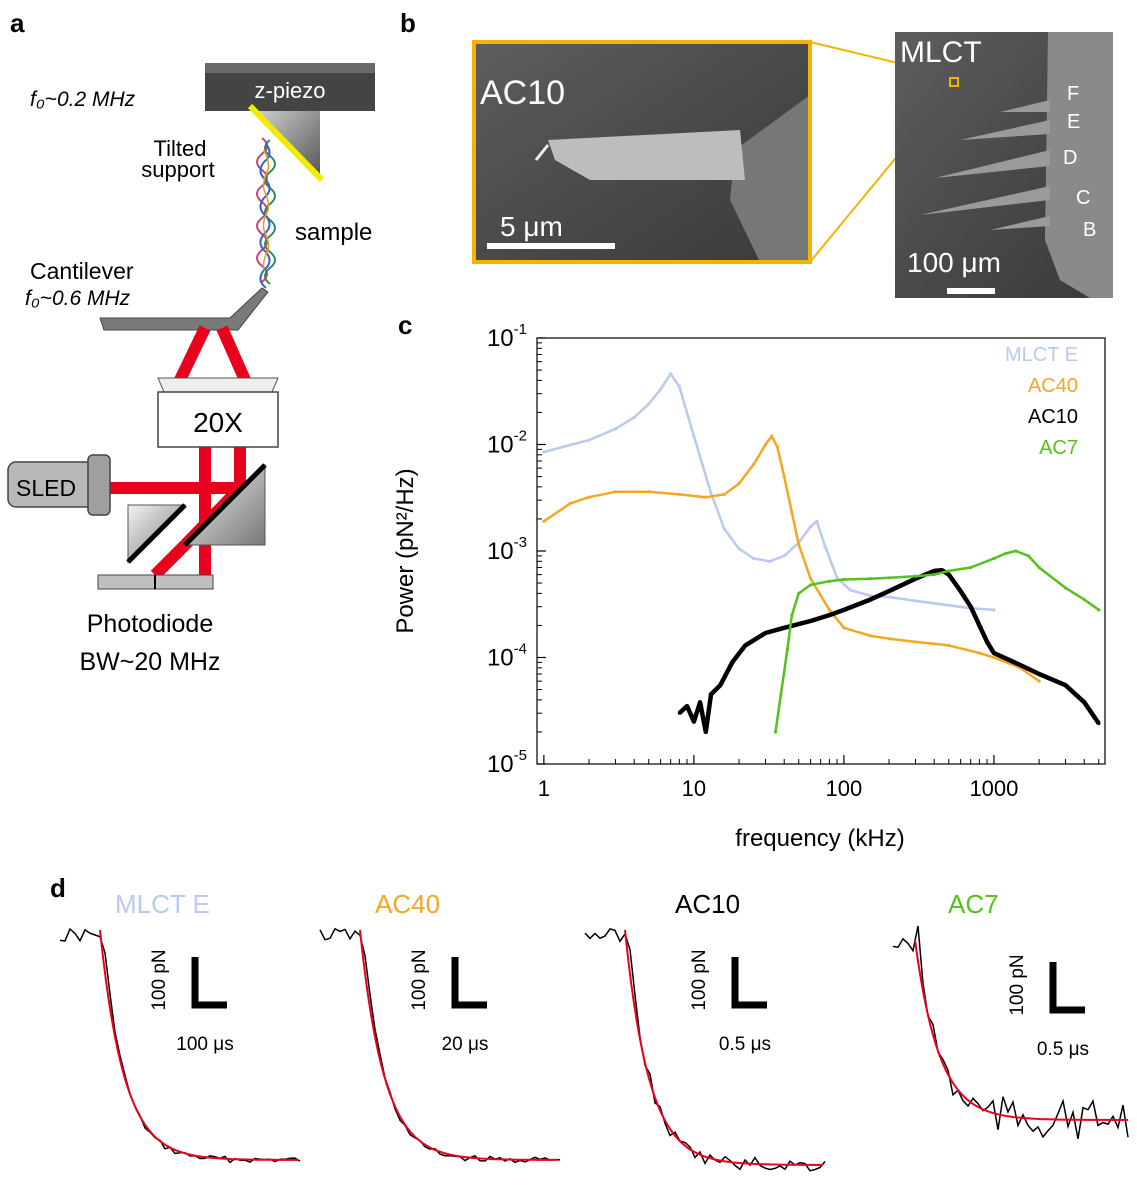 The image size is (1137, 1192). Describe the element at coordinates (507, 336) in the screenshot. I see `y-tick-label: 10⁻¹` at that location.